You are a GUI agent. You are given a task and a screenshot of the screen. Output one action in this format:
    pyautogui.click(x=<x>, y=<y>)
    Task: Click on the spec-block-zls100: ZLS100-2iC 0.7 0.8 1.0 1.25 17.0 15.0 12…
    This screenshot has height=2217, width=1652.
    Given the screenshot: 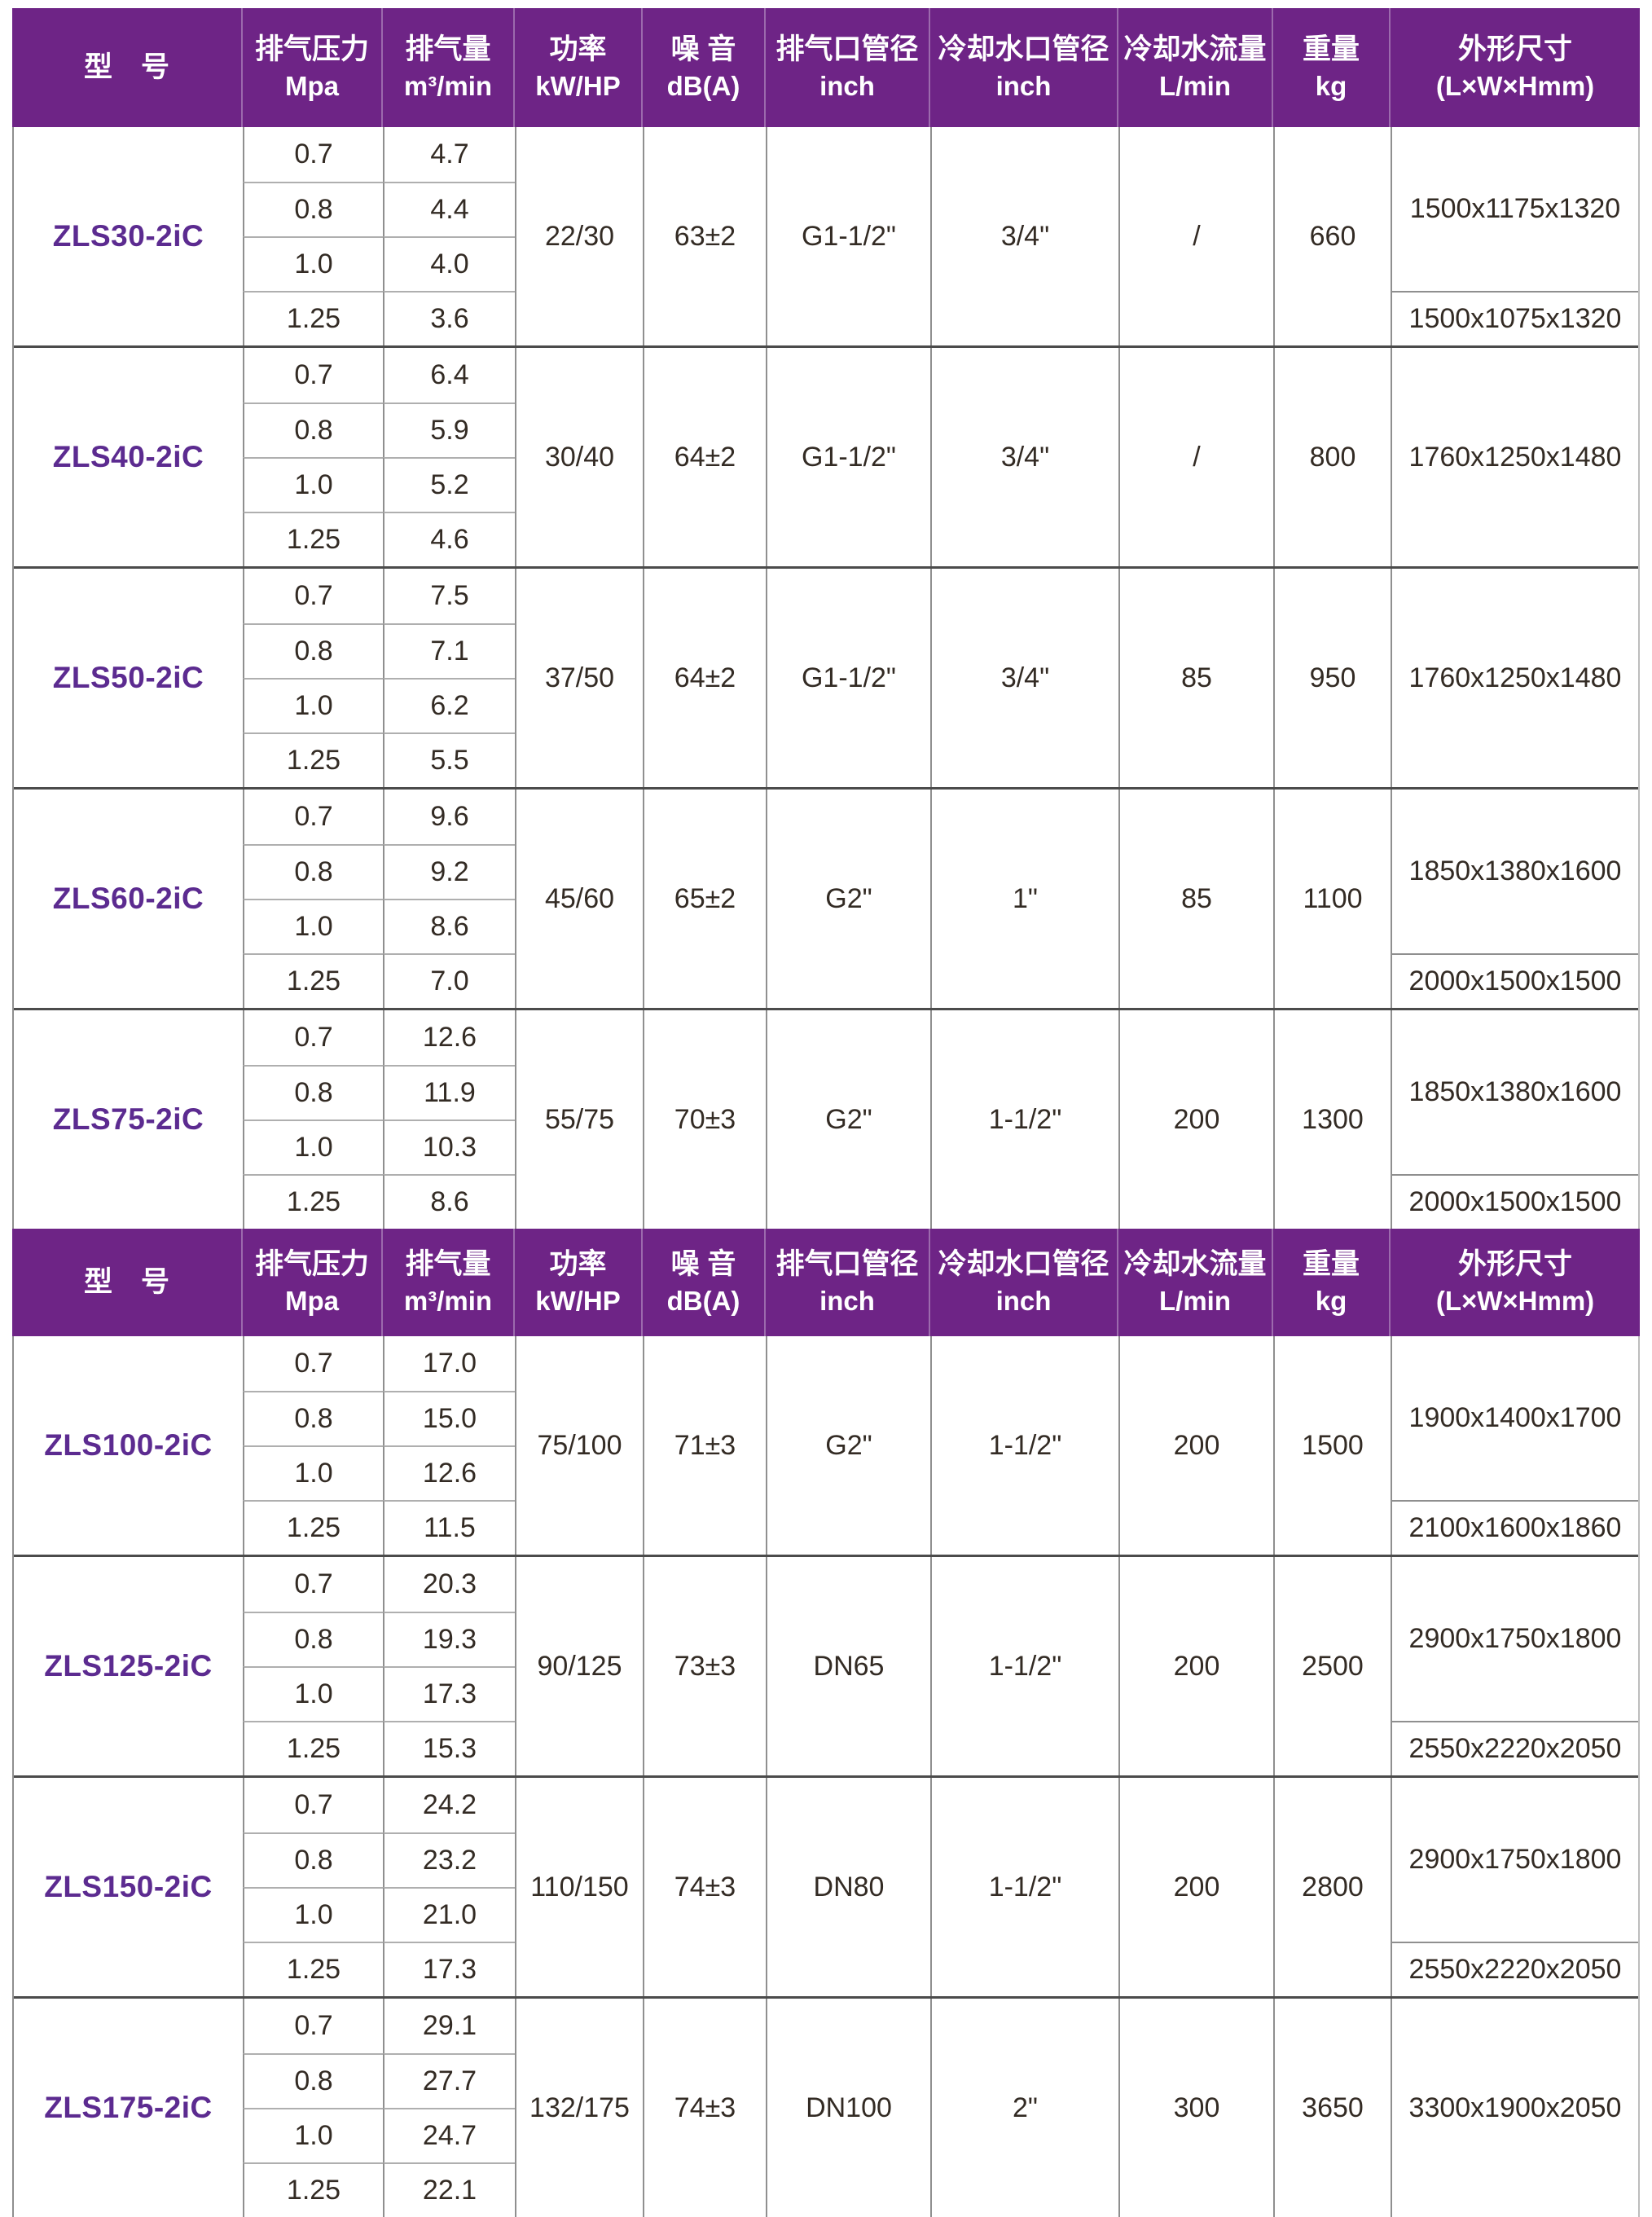 What is the action you would take?
    pyautogui.click(x=826, y=1445)
    